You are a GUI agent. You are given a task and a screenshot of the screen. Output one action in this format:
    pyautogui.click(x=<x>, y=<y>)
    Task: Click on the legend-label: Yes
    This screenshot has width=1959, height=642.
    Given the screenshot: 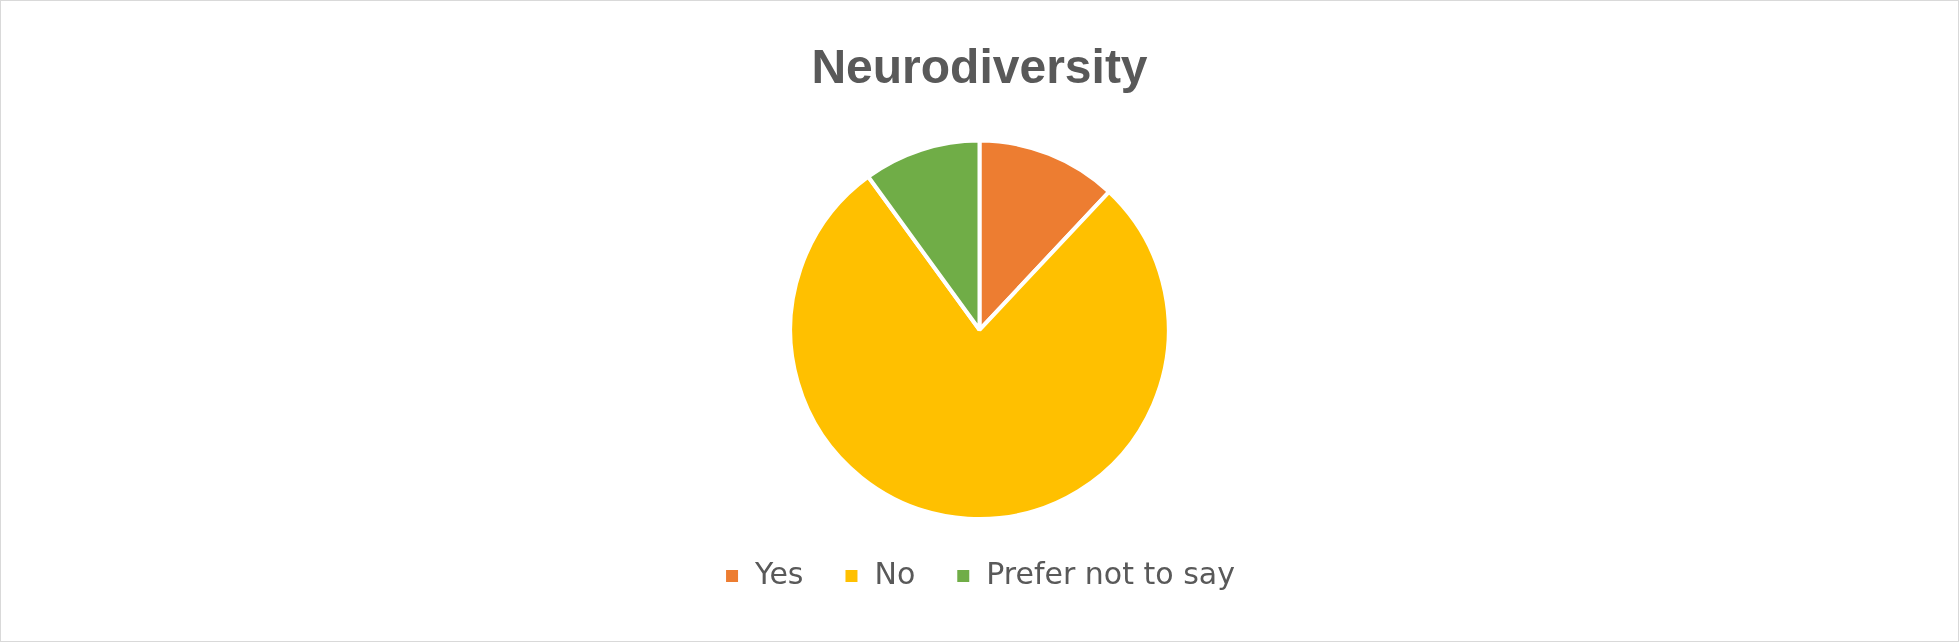 What is the action you would take?
    pyautogui.click(x=779, y=573)
    